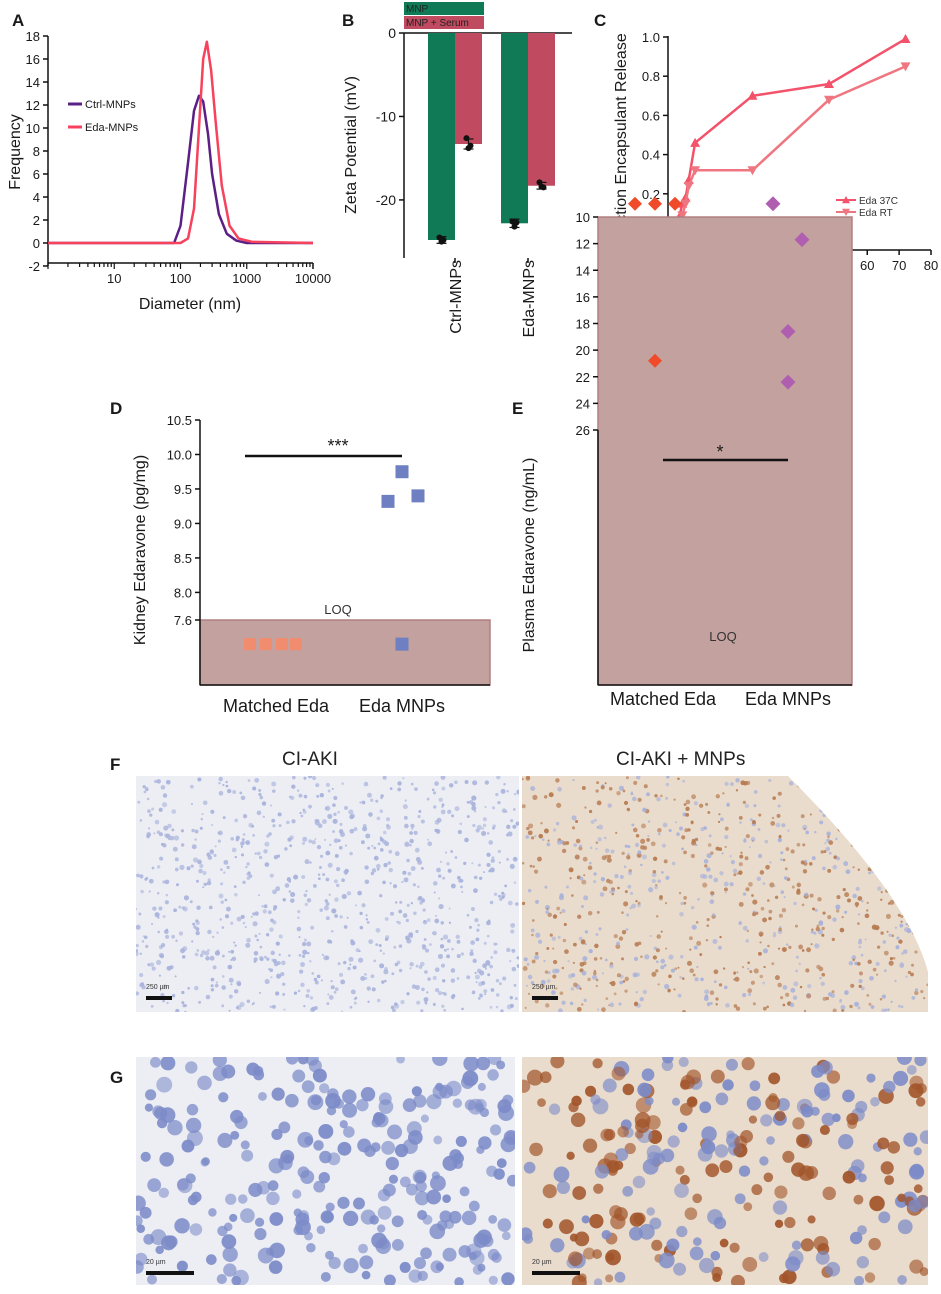 This screenshot has height=1294, width=941. What do you see at coordinates (846, 212) in the screenshot?
I see `c-legend-marker` at bounding box center [846, 212].